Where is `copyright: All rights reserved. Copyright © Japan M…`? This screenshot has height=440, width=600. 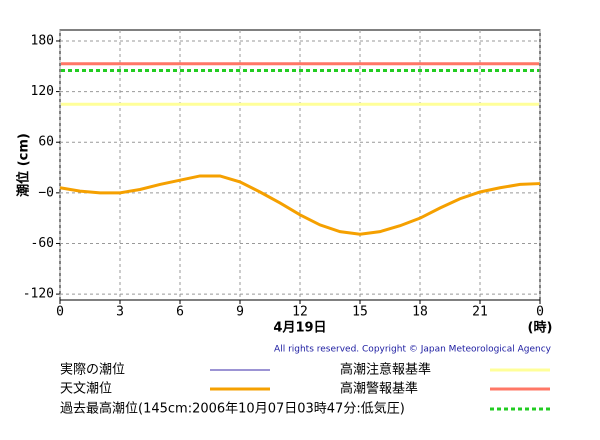 copyright: All rights reserved. Copyright © Japan M… is located at coordinates (413, 350).